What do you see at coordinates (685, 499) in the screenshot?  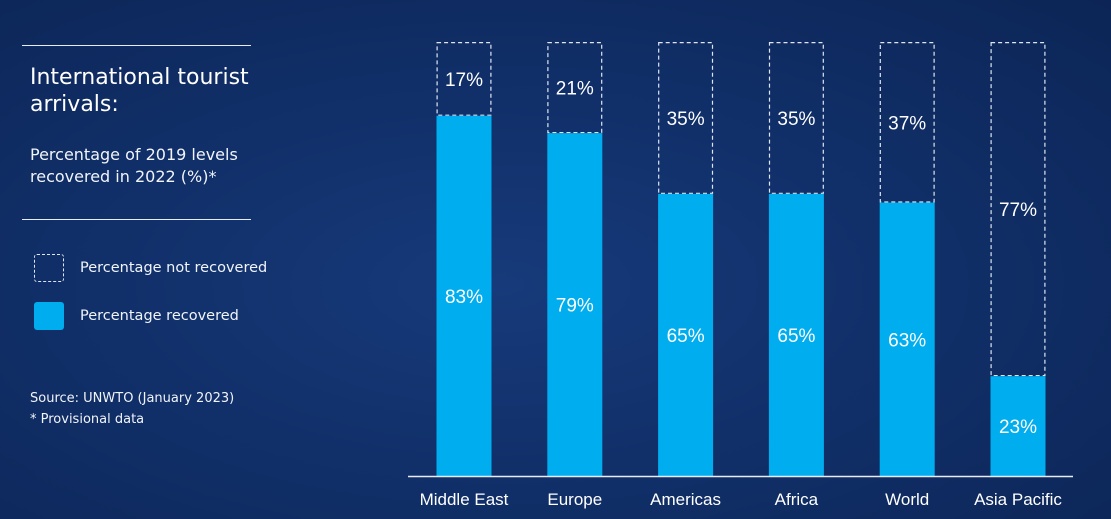 I see `x-tick-label-americas: Americas` at bounding box center [685, 499].